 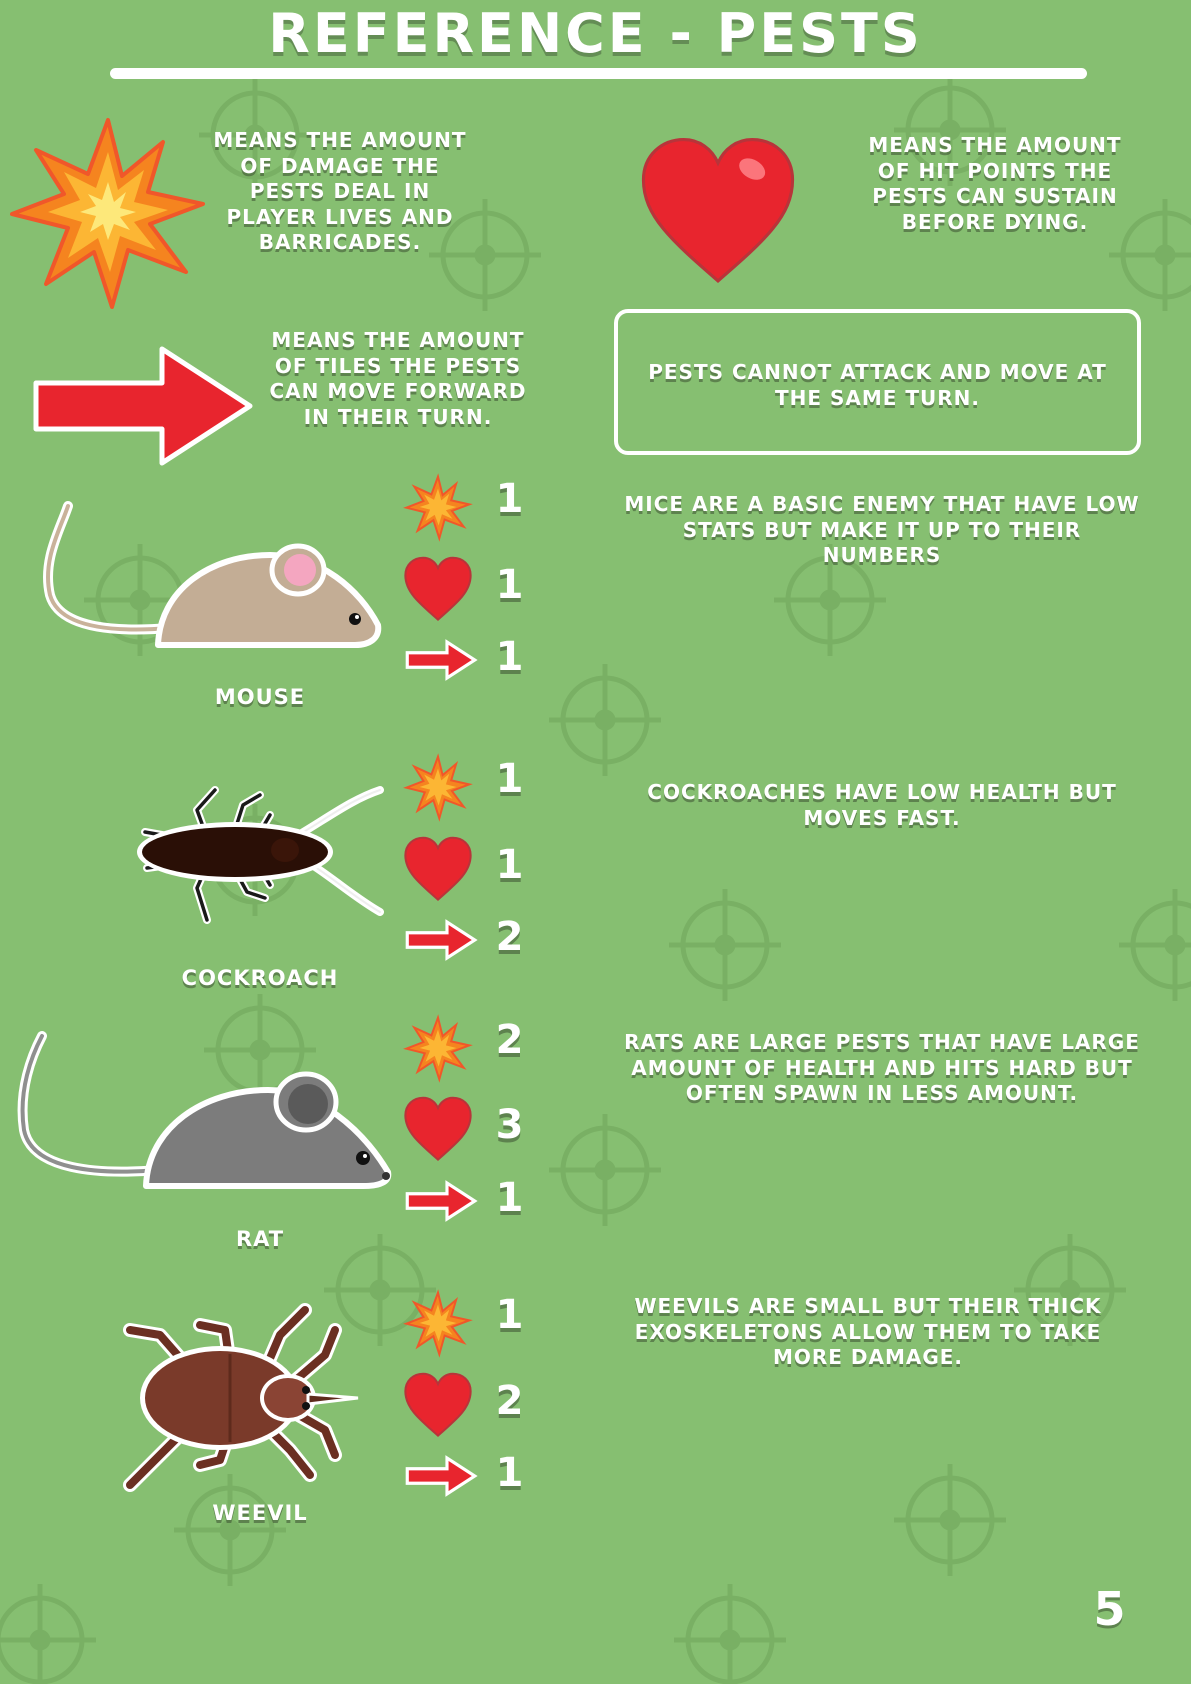 I want to click on movement-arrow-icon, so click(x=143, y=406).